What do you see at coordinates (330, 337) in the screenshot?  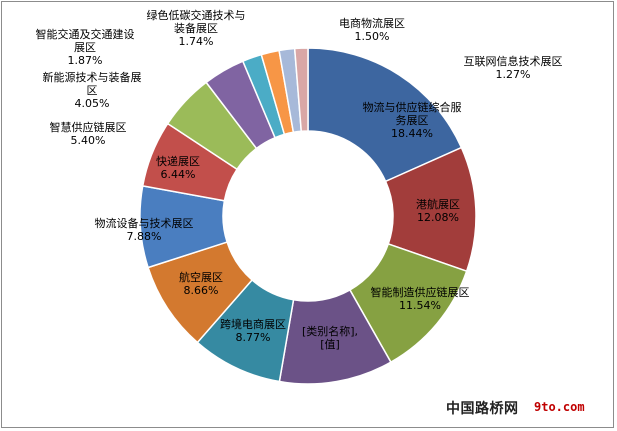 I see `slice-label: [类别名称], [值]` at bounding box center [330, 337].